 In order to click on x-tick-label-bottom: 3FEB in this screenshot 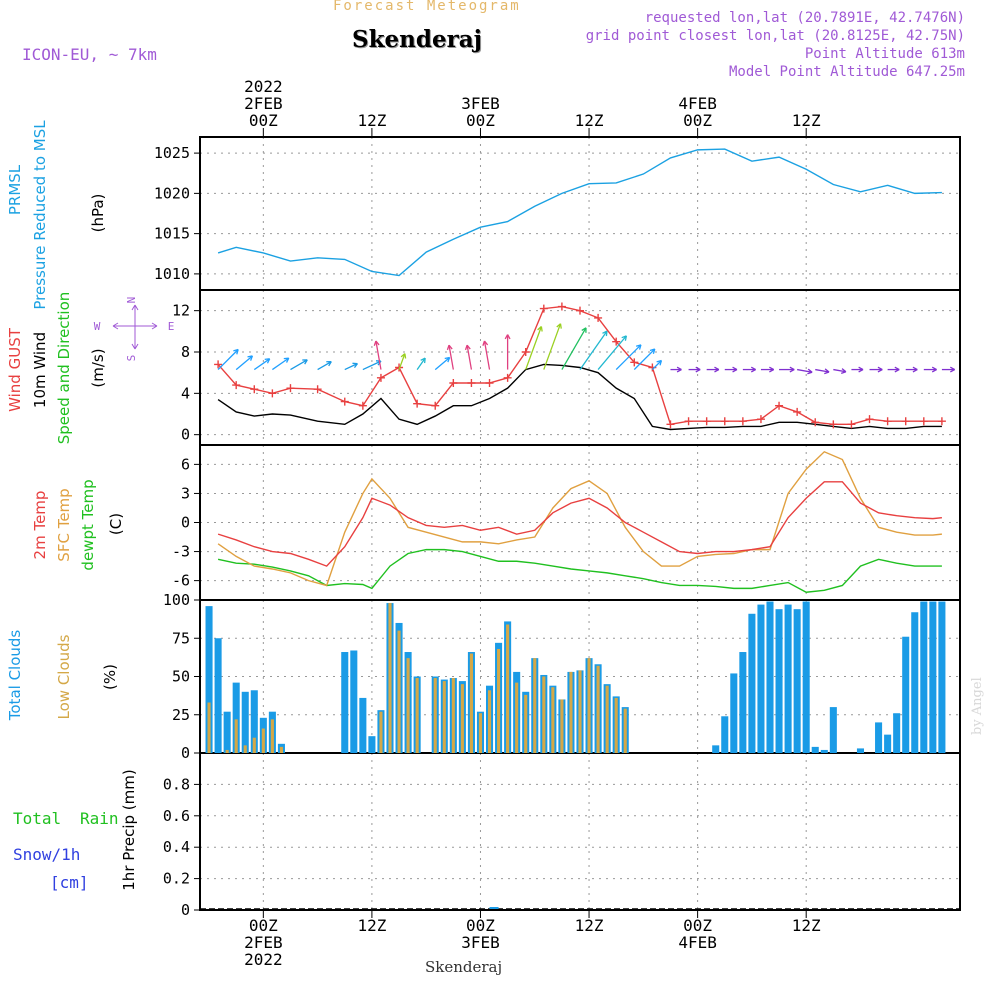, I will do `click(480, 942)`.